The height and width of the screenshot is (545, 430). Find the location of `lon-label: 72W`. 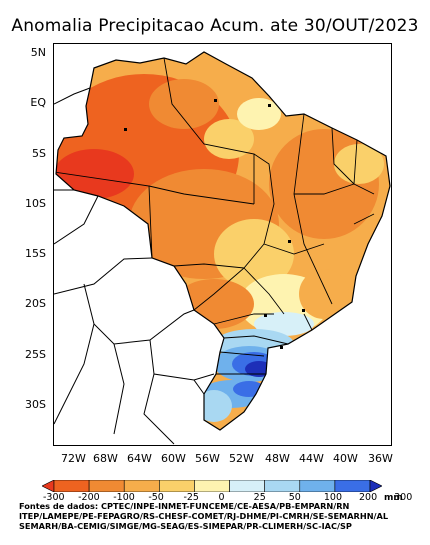

lon-label: 72W is located at coordinates (73, 458).